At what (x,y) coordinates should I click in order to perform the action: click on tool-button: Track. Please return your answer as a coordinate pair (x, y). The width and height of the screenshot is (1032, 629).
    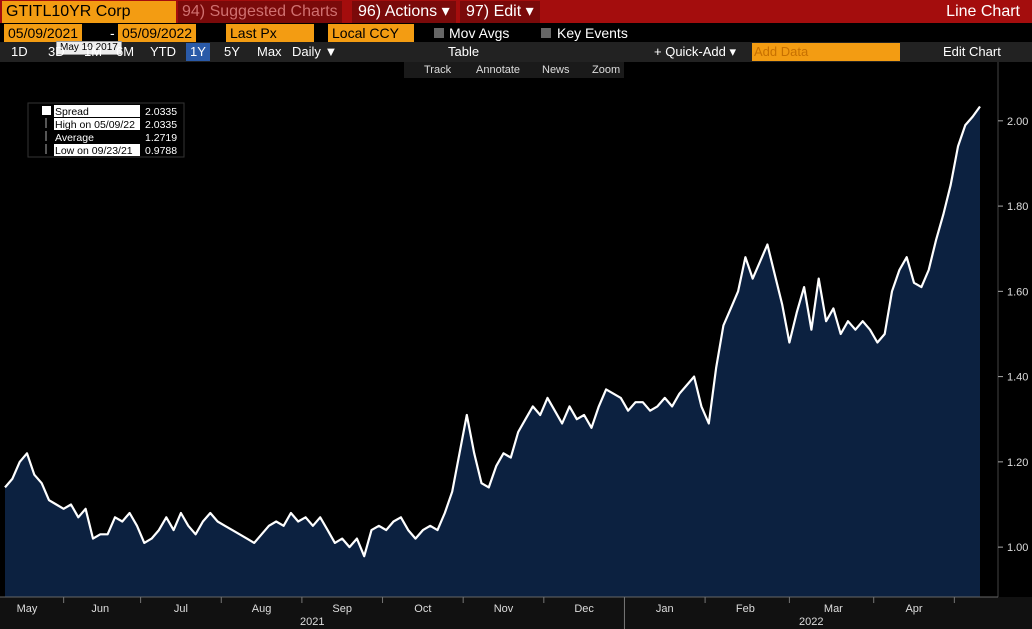
    Looking at the image, I should click on (438, 70).